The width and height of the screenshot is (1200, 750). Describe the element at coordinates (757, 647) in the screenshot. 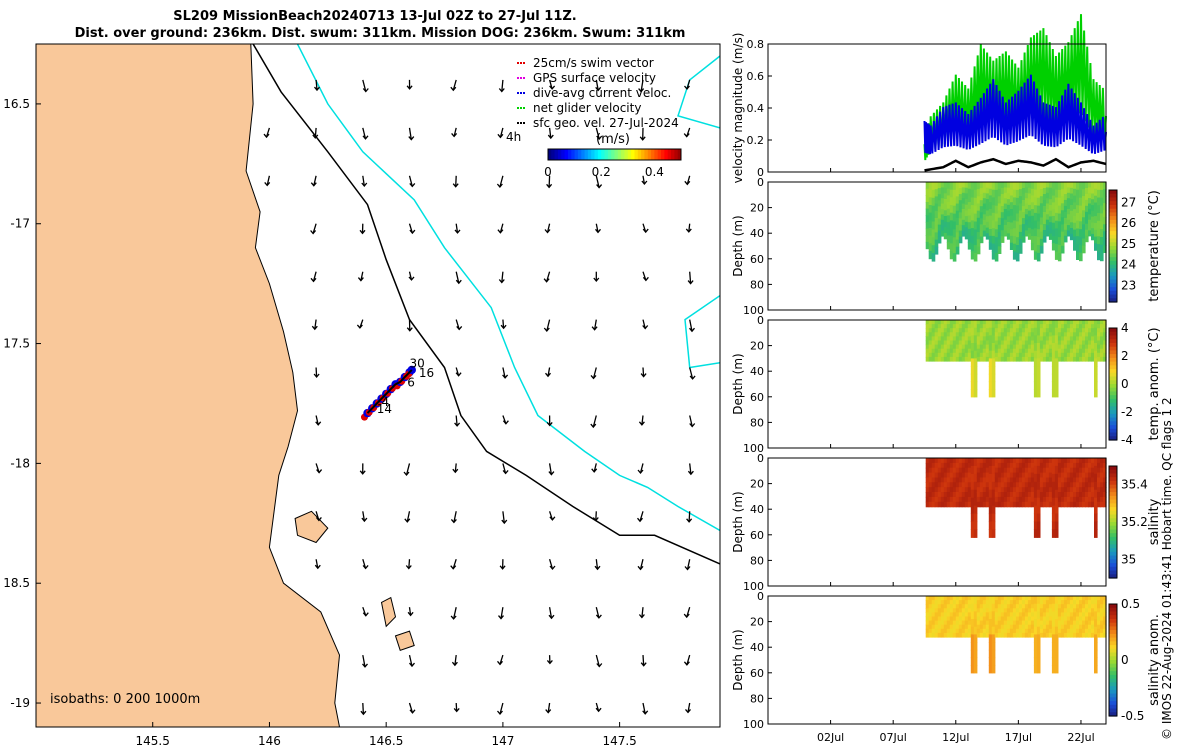

I see `panel-y-tick-label: 40` at that location.